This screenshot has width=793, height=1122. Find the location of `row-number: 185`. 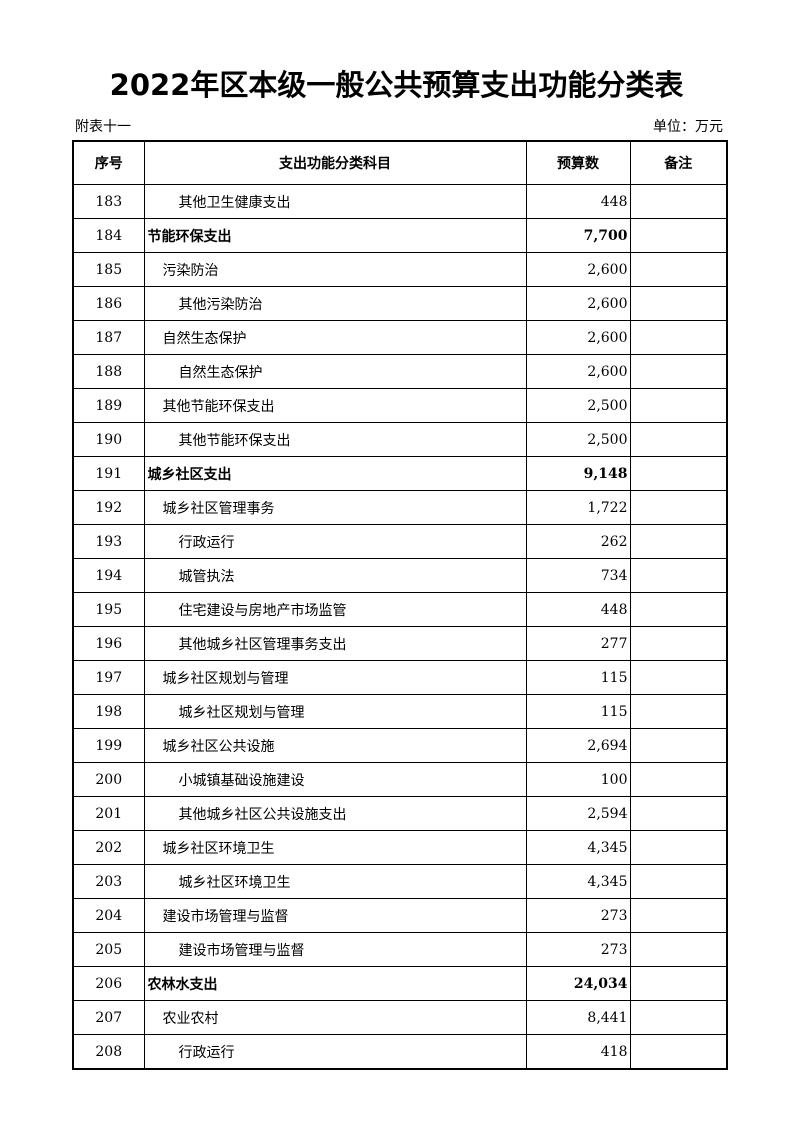

row-number: 185 is located at coordinates (108, 269).